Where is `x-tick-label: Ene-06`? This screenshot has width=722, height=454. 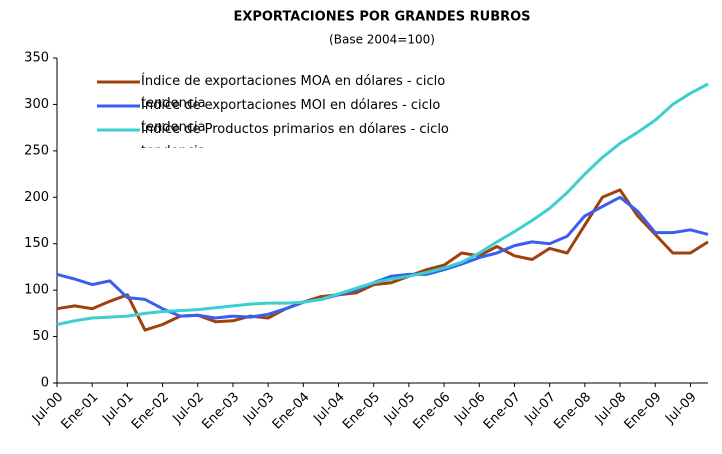
x-tick-label: Ene-06 is located at coordinates (431, 411).